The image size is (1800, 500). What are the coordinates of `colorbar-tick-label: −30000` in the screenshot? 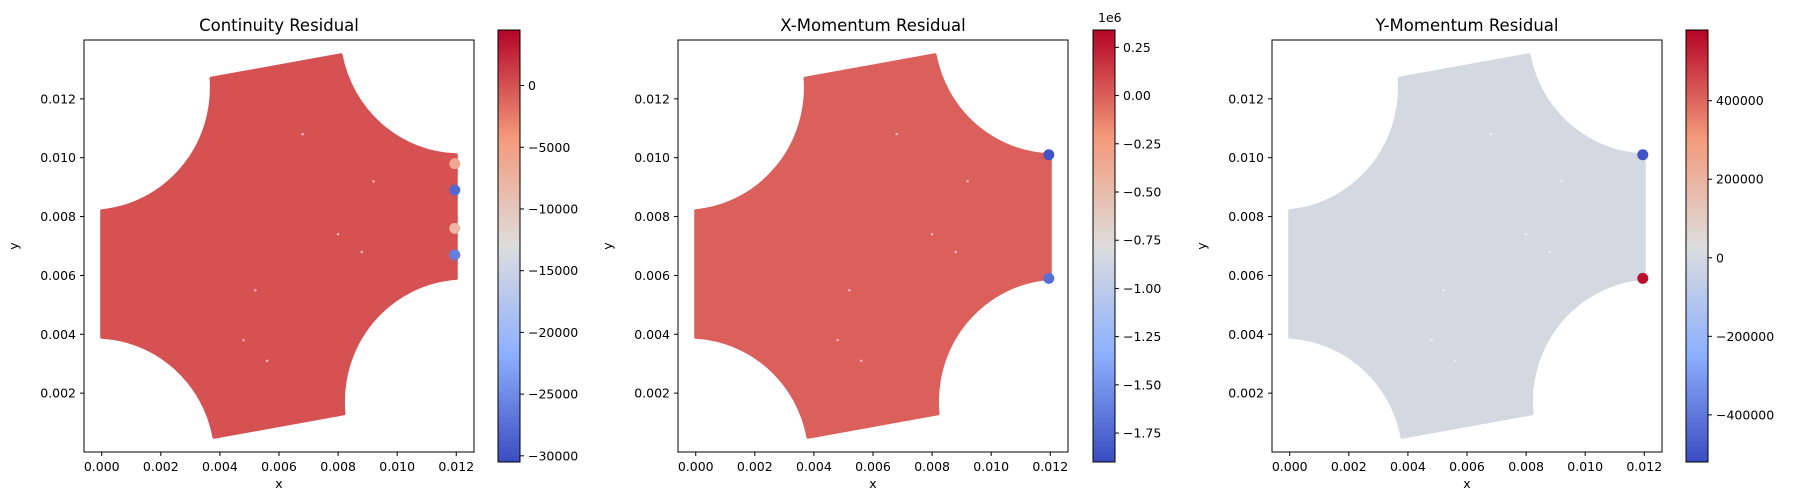 It's located at (553, 455).